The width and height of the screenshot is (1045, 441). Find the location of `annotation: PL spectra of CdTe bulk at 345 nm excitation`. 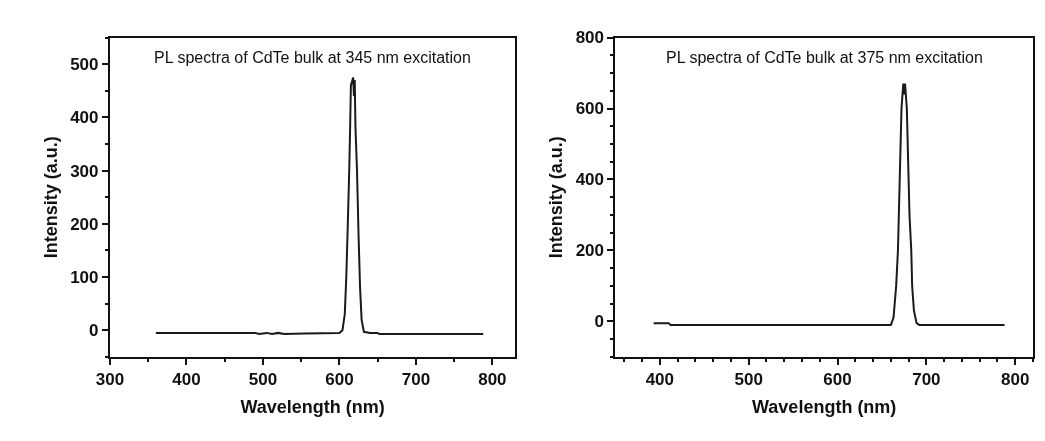

annotation: PL spectra of CdTe bulk at 345 nm excitation is located at coordinates (312, 57).